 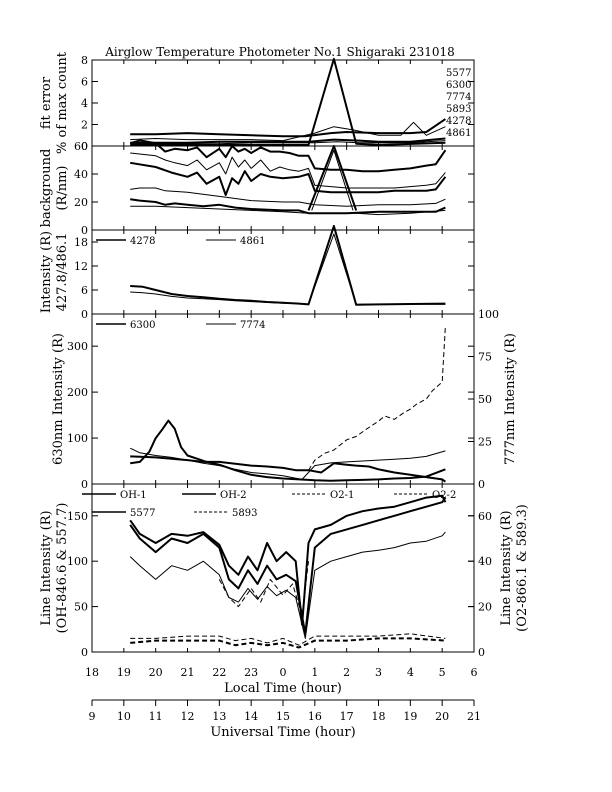 I want to click on ut-tick-label: 12, so click(x=188, y=716).